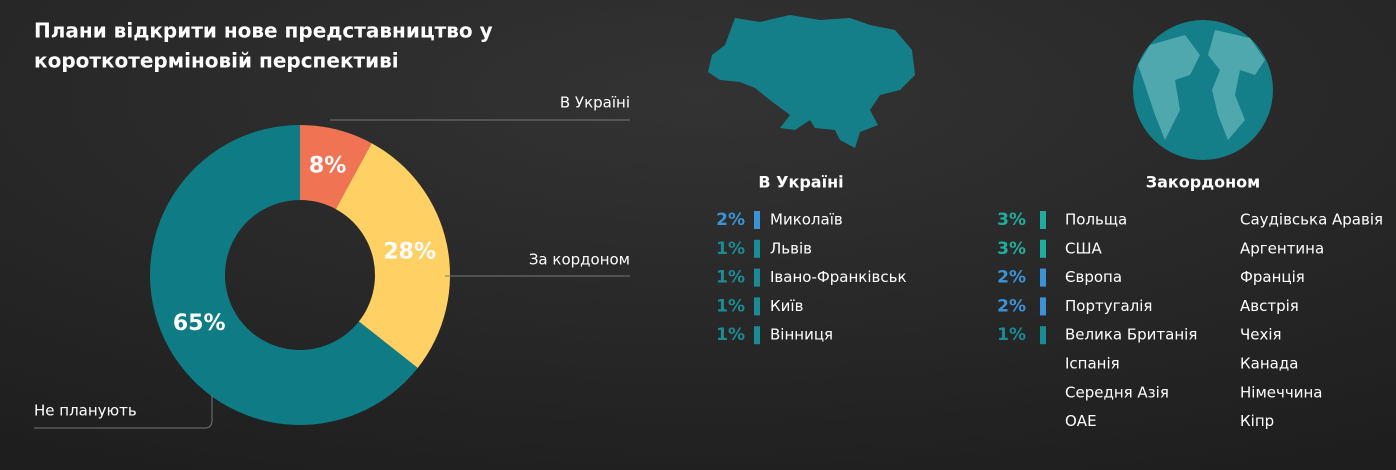 This screenshot has height=470, width=1396. Describe the element at coordinates (786, 306) in the screenshot. I see `item-name: Київ` at that location.